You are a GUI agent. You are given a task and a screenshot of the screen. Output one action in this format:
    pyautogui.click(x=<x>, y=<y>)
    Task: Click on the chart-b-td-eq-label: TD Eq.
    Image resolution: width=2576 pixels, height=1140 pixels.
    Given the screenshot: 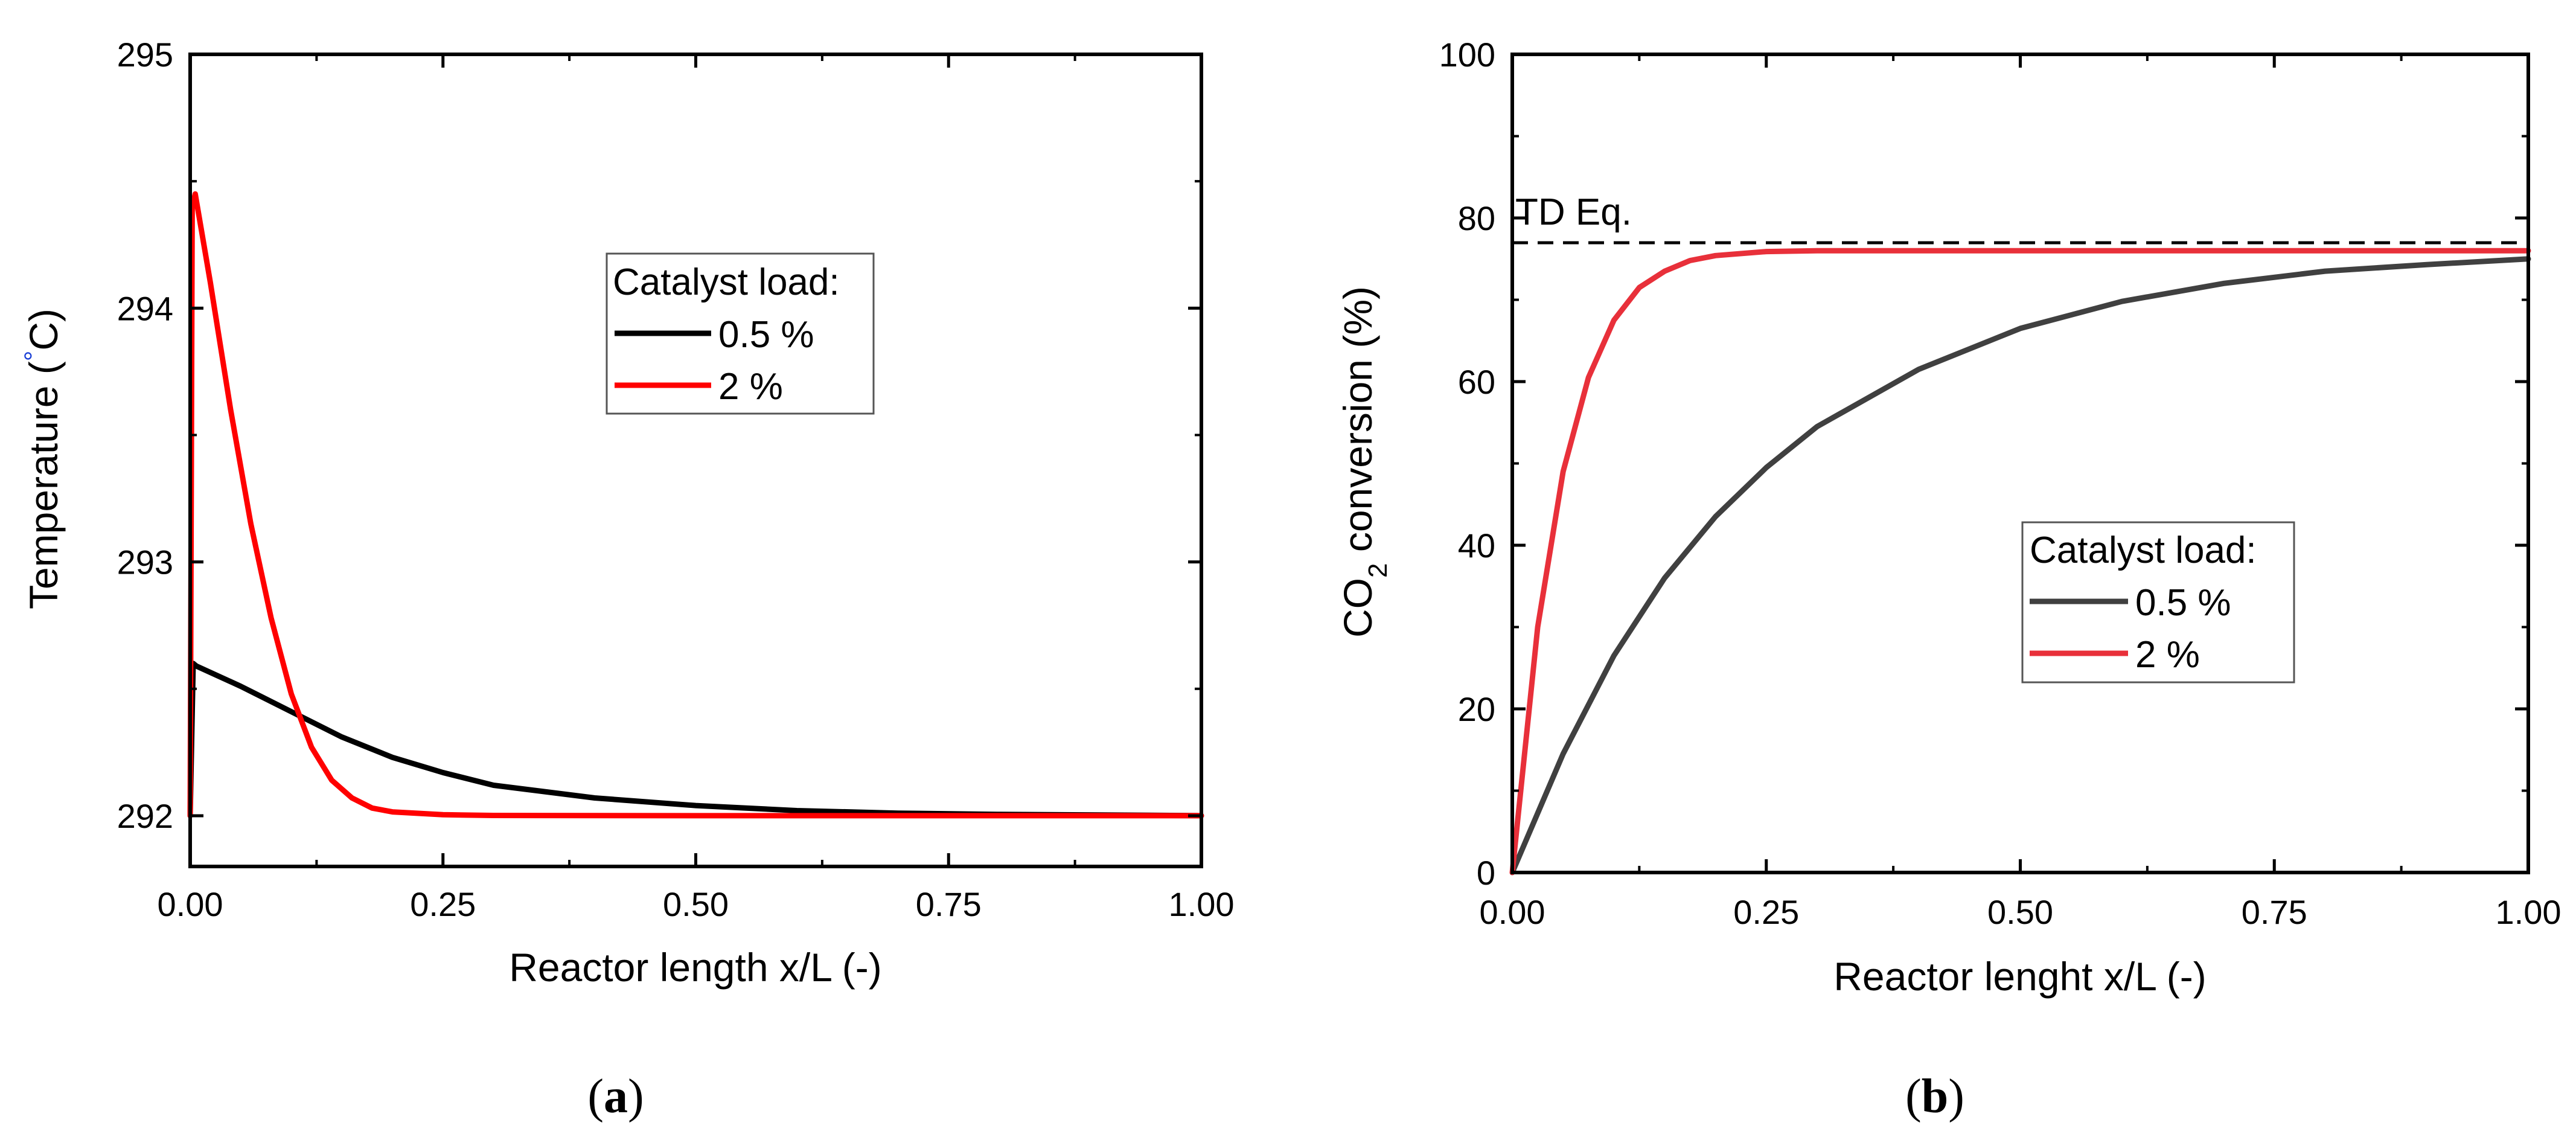 What is the action you would take?
    pyautogui.click(x=1573, y=212)
    